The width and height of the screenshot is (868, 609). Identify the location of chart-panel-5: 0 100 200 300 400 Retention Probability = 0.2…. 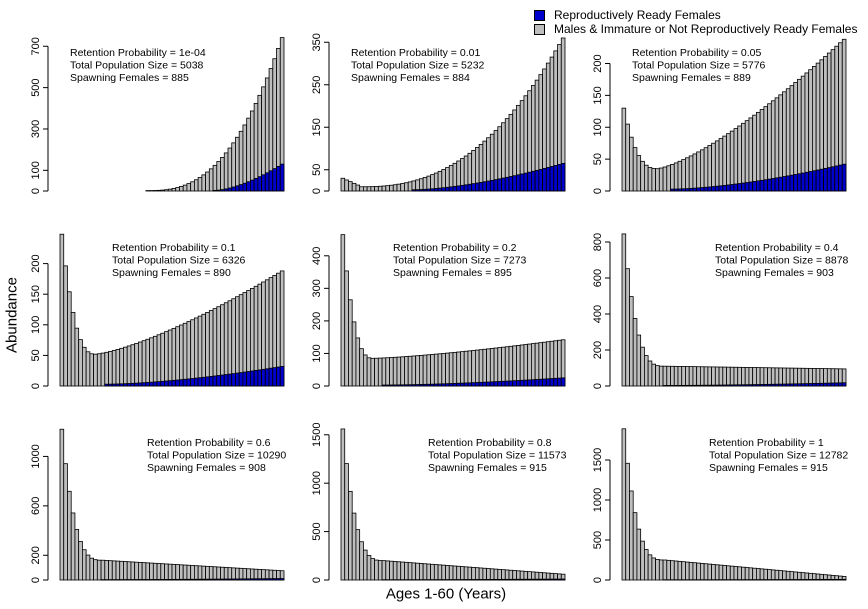
(438, 311).